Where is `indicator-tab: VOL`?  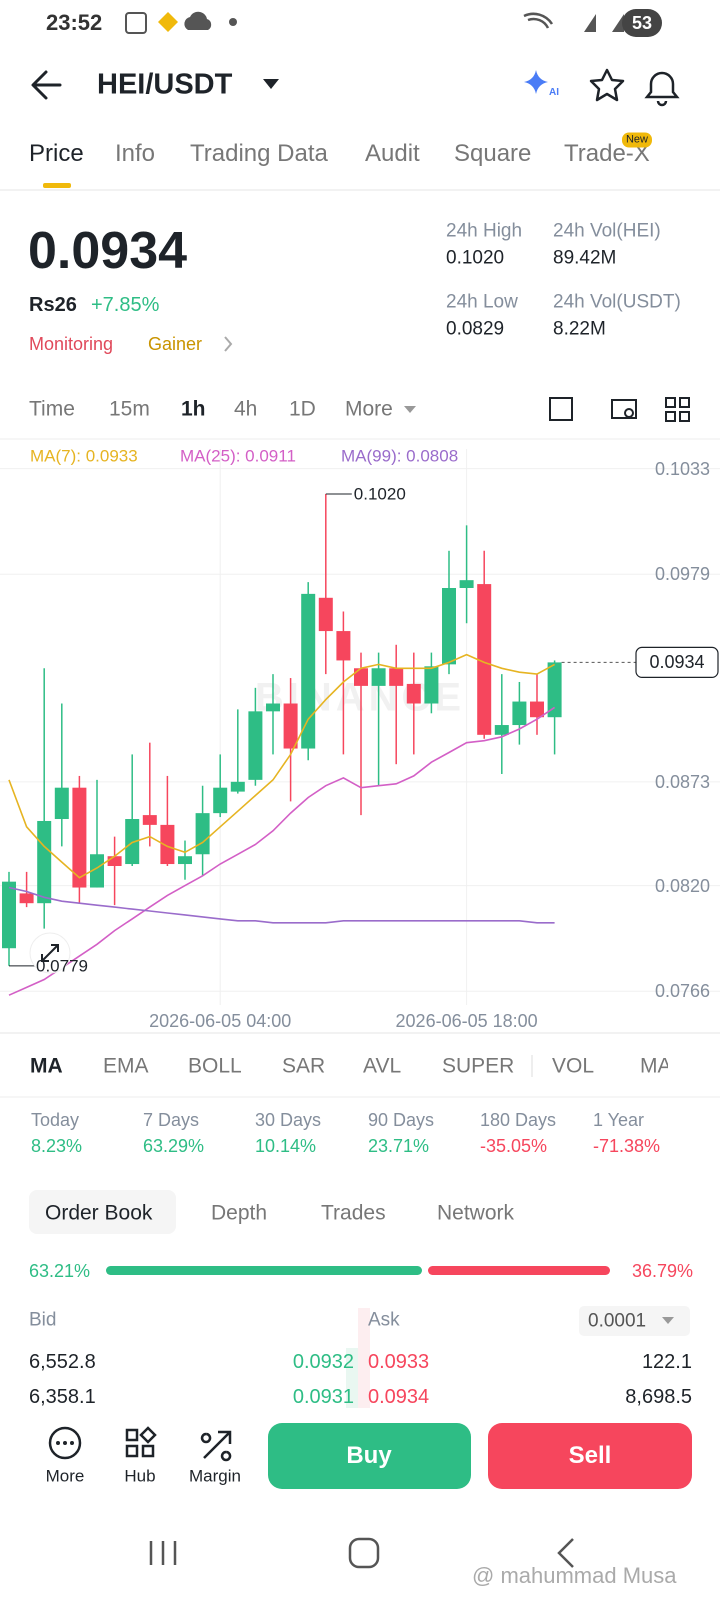
indicator-tab: VOL is located at coordinates (573, 1066).